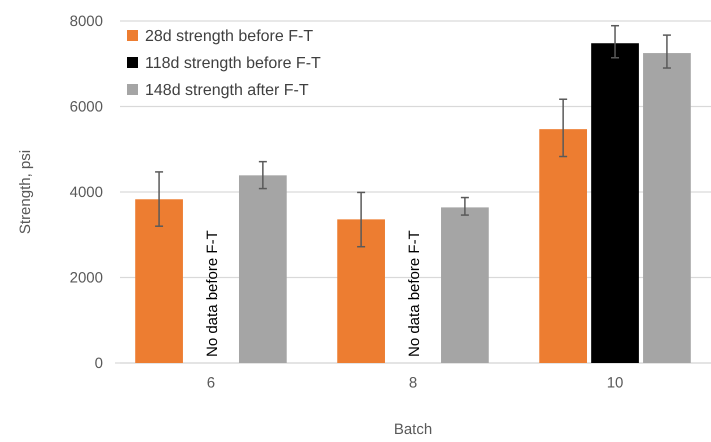 Image resolution: width=711 pixels, height=442 pixels. I want to click on y-tick-label: 6000, so click(86, 107).